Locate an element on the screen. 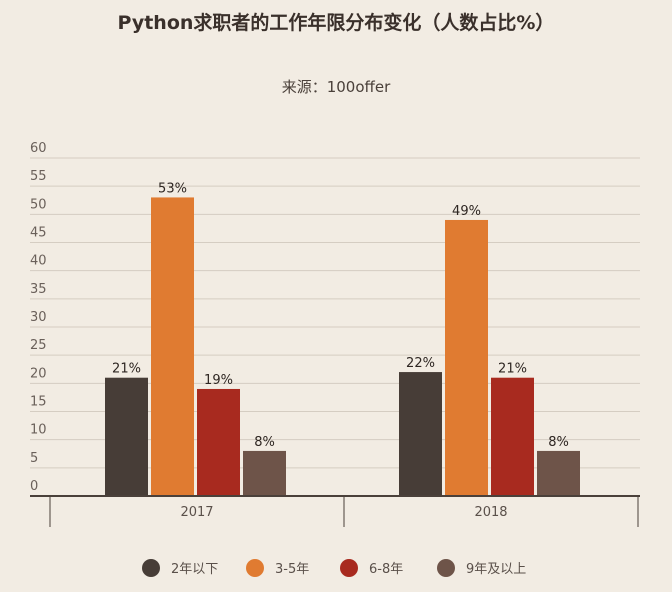  x-axis: 2017 2018 is located at coordinates (335, 511).